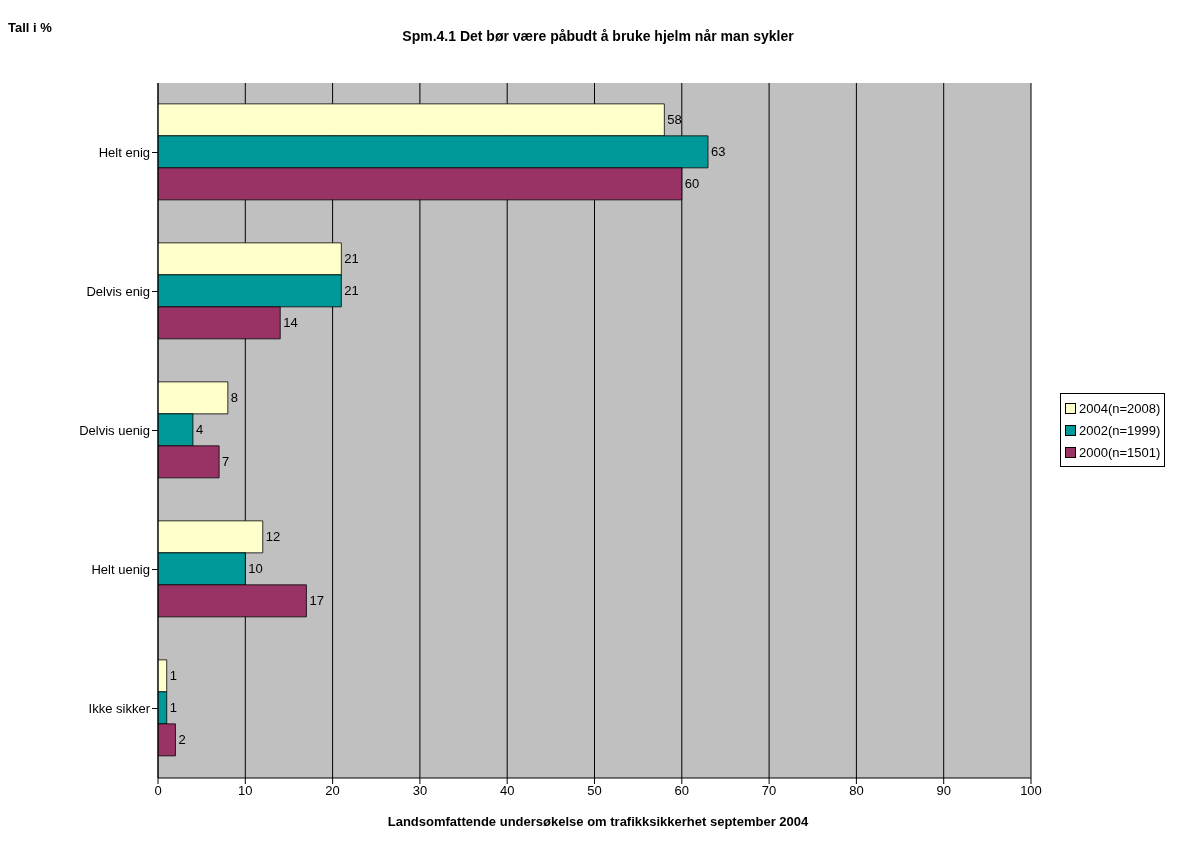 The width and height of the screenshot is (1182, 854). I want to click on data-label: 60, so click(692, 184).